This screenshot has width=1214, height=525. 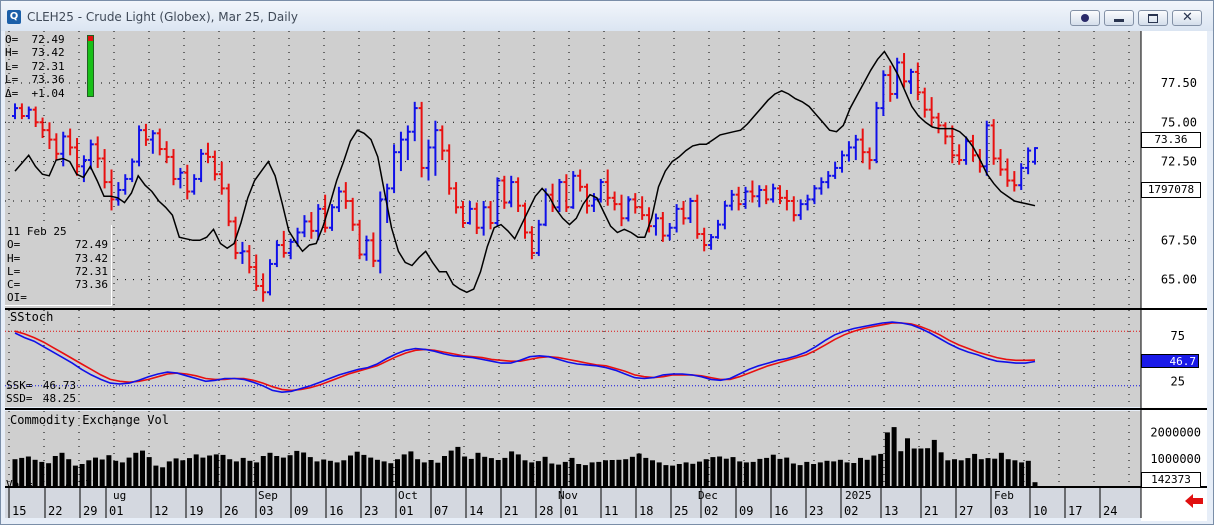 I want to click on scroll-right-arrow-icon, so click(x=1194, y=501).